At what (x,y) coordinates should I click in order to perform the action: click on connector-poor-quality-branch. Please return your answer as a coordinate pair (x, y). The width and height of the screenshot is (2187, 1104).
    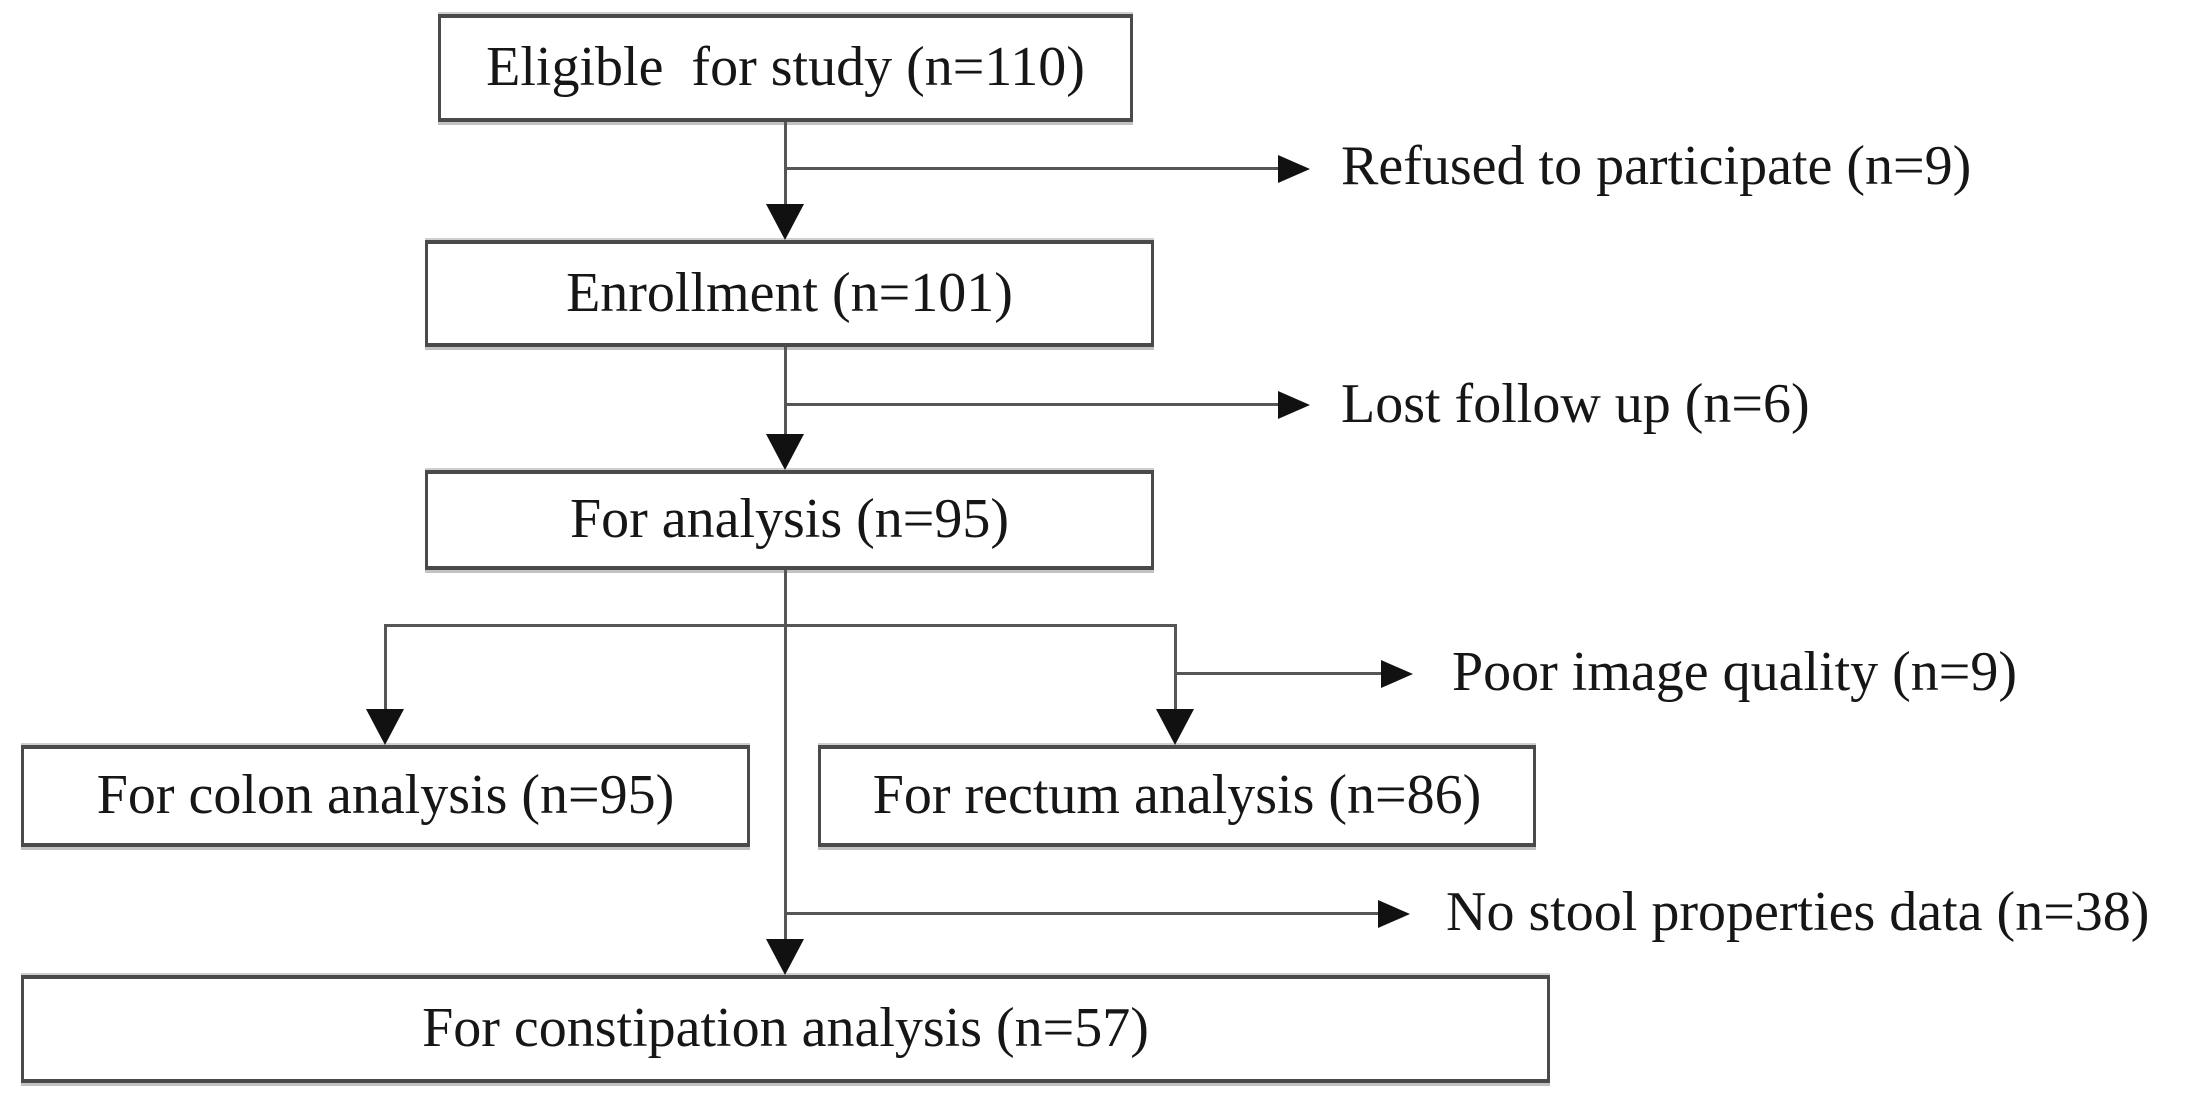
    Looking at the image, I should click on (1279, 673).